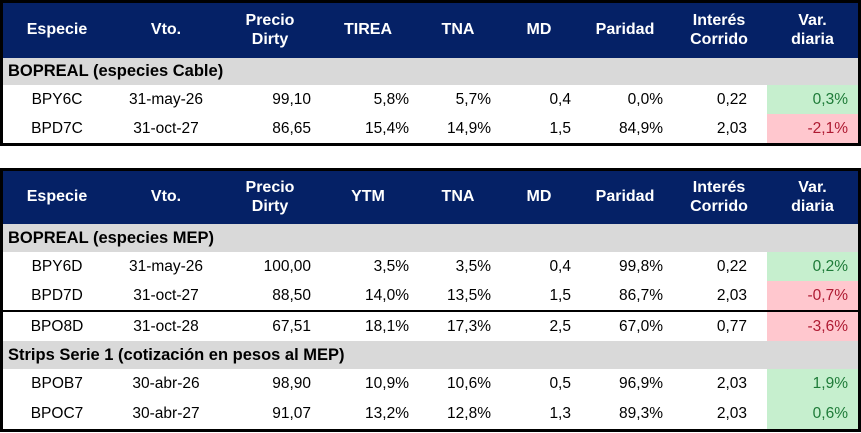  What do you see at coordinates (641, 128) in the screenshot?
I see `cell-paridad: 84,9%` at bounding box center [641, 128].